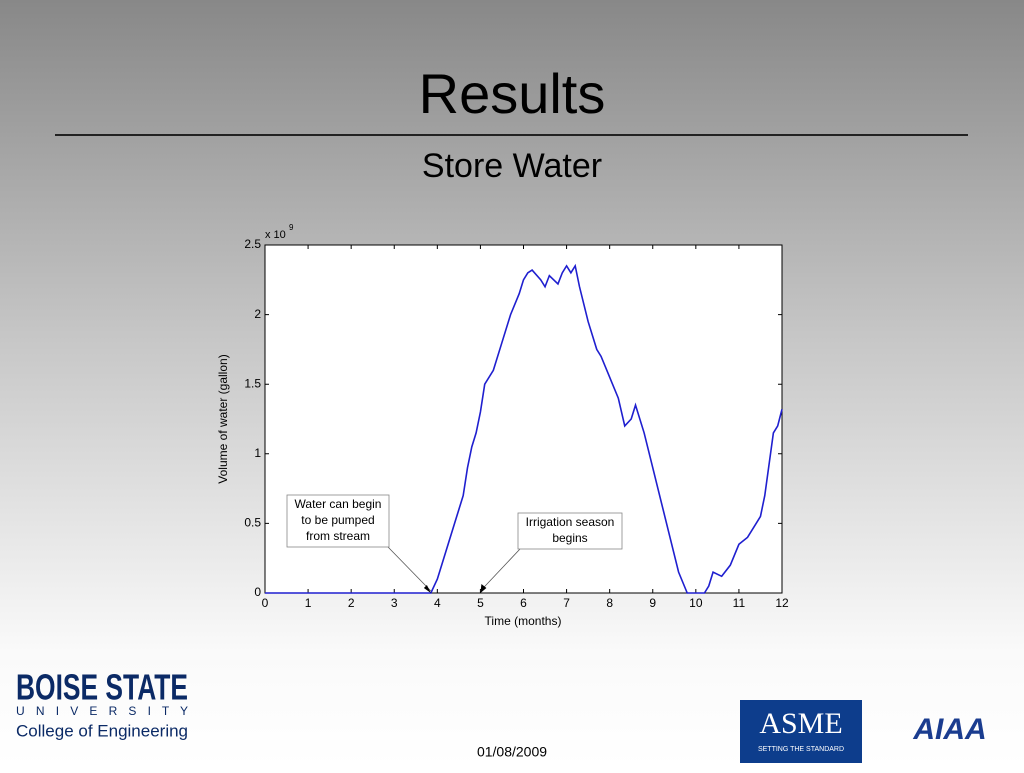  What do you see at coordinates (570, 522) in the screenshot?
I see `annotation-text: Irrigation season` at bounding box center [570, 522].